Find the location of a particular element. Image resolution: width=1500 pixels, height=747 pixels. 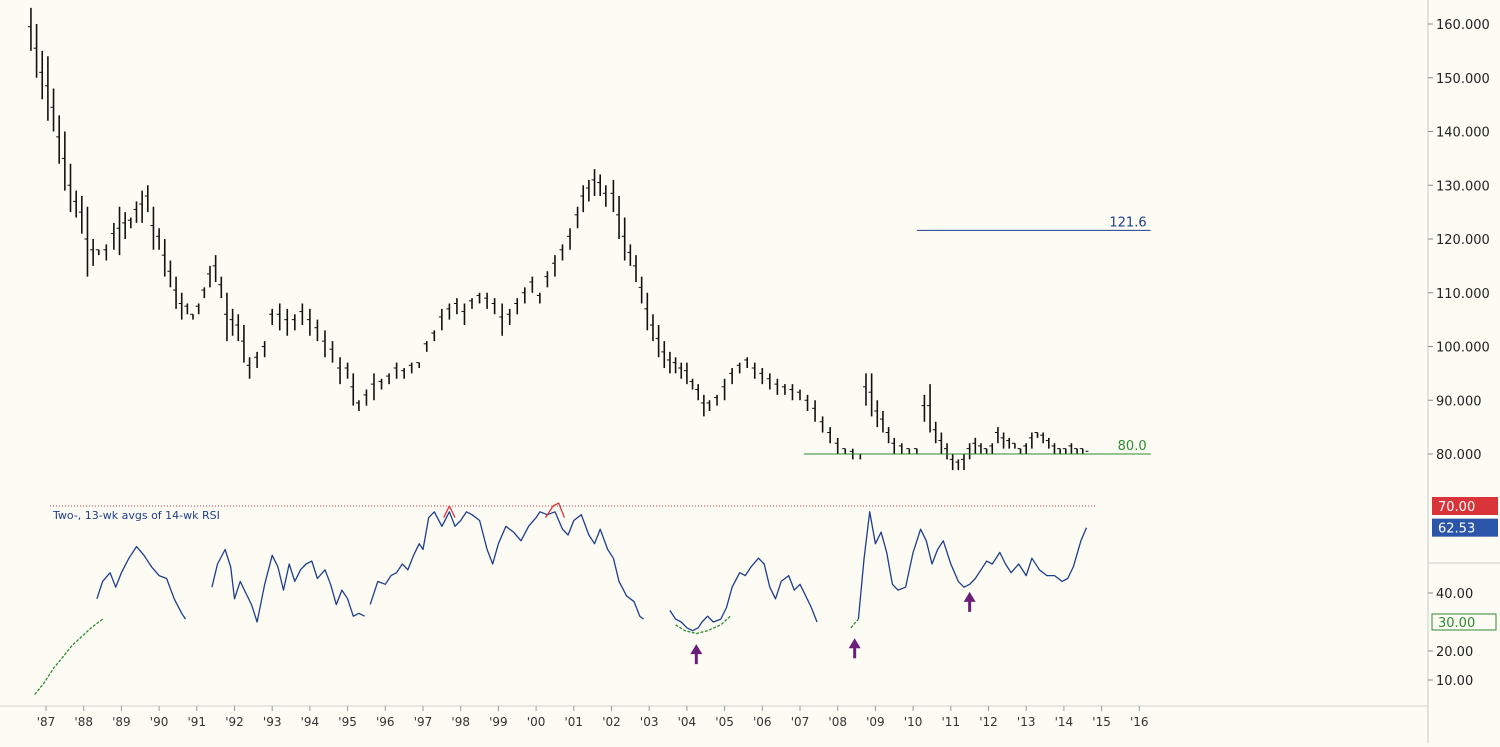

x-tick-label: '95 is located at coordinates (347, 722).